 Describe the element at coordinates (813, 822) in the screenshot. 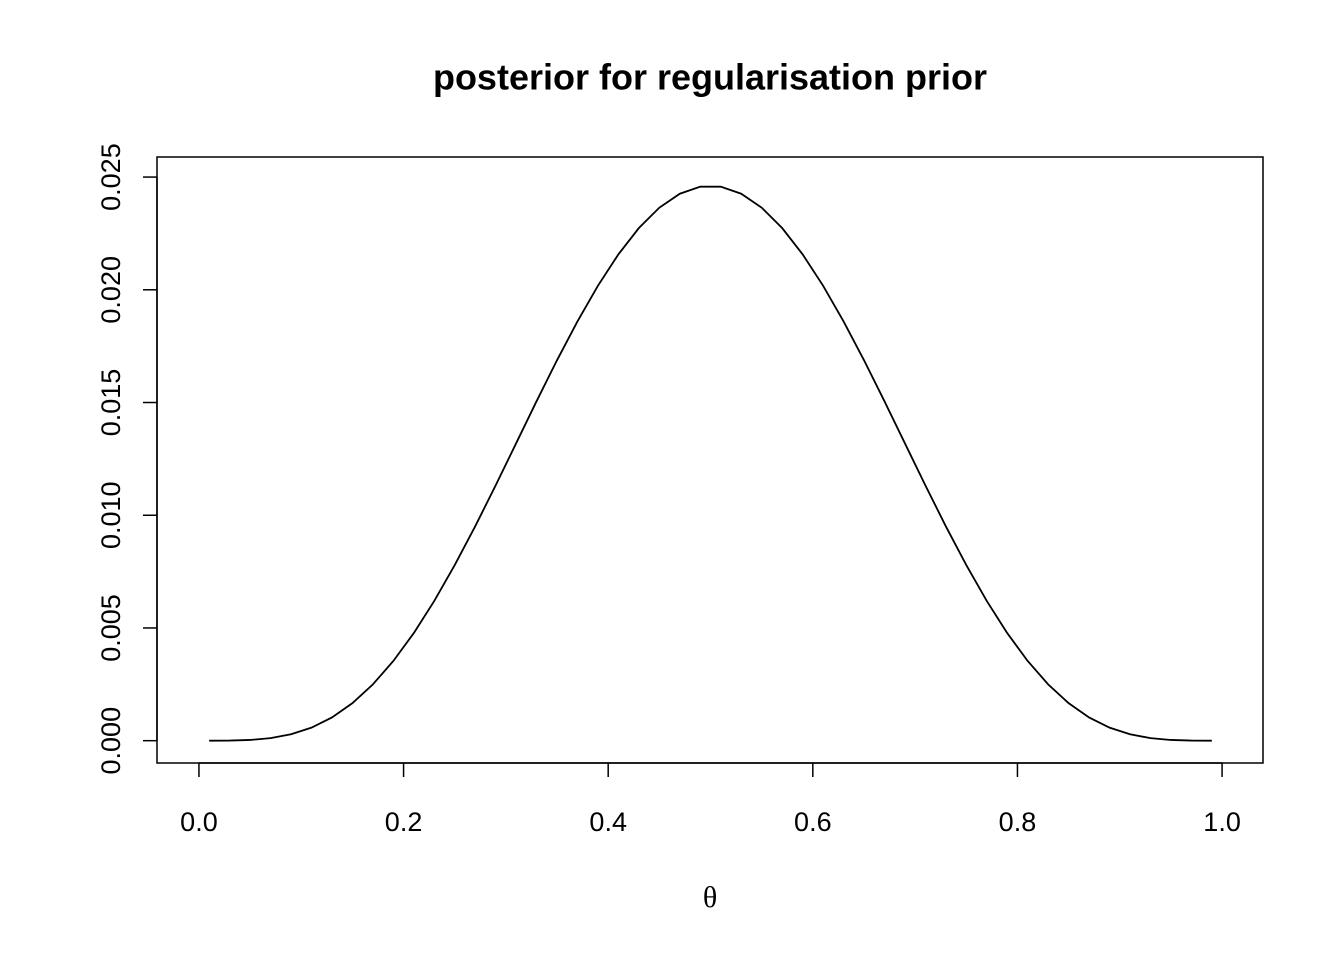

I see `x-tick-label: 0.6` at that location.